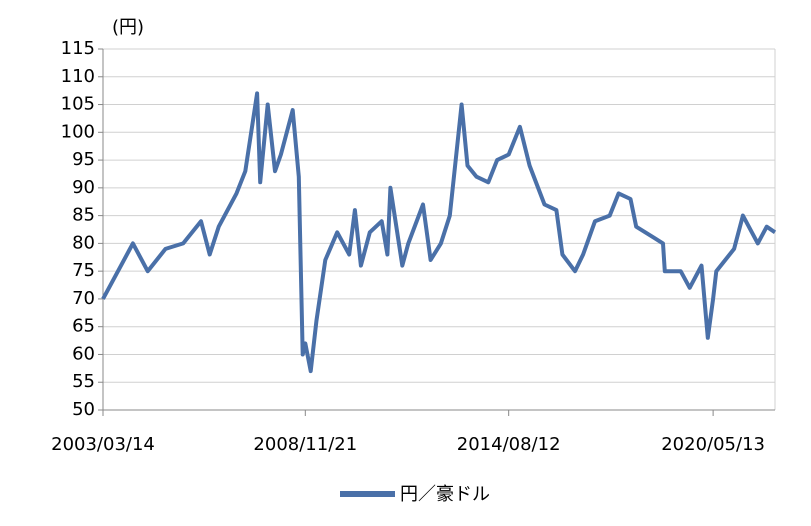 Image resolution: width=811 pixels, height=526 pixels. I want to click on y-tick-label: 95, so click(83, 159).